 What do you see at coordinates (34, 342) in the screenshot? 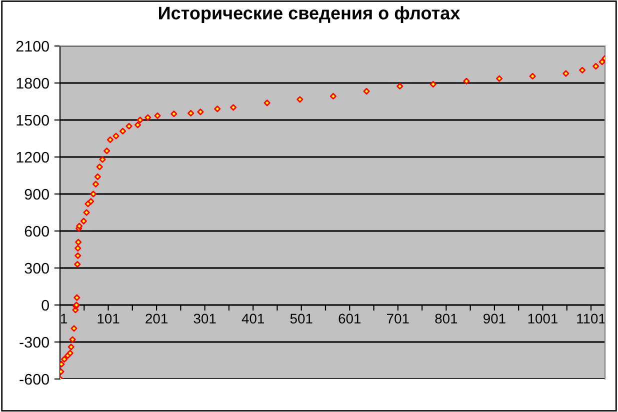
I see `y-tick-label: -300` at bounding box center [34, 342].